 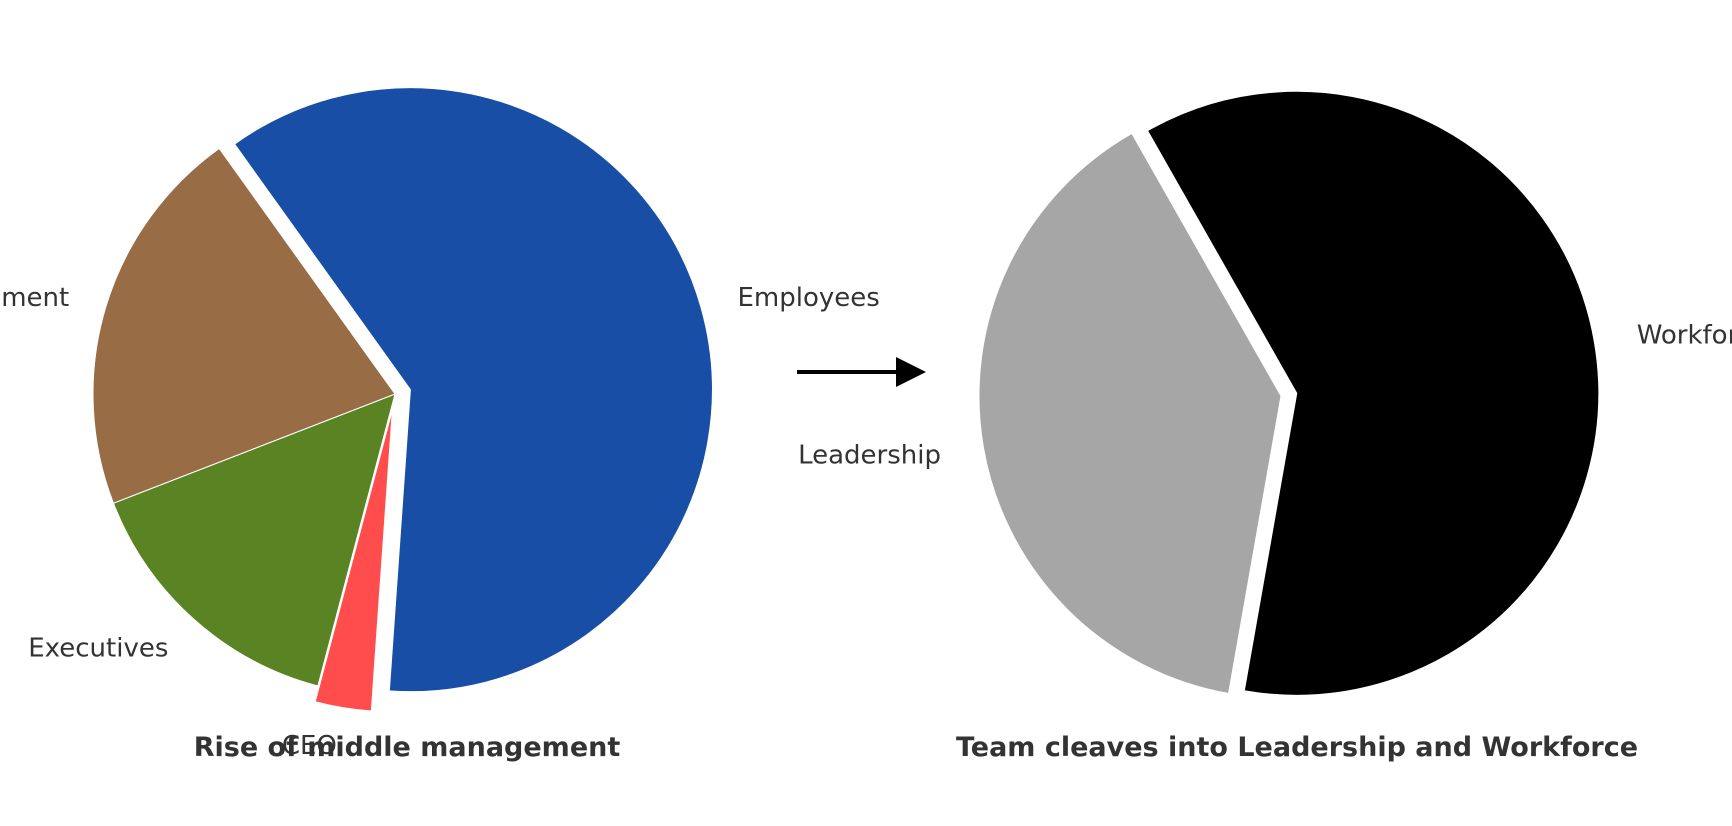 What do you see at coordinates (407, 747) in the screenshot?
I see `chart-title-left: Rise of middle management` at bounding box center [407, 747].